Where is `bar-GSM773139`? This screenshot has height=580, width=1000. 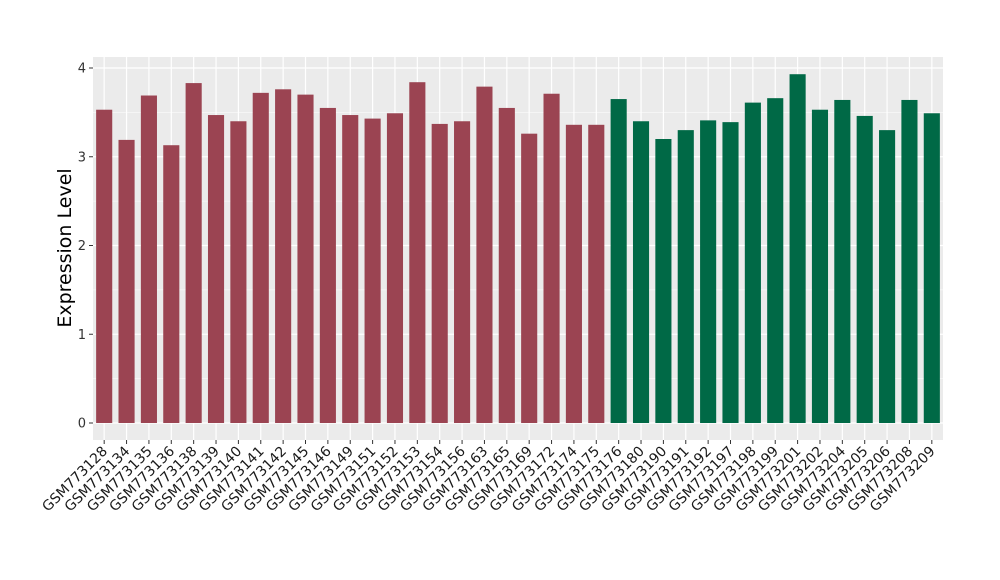 bar-GSM773139 is located at coordinates (216, 269).